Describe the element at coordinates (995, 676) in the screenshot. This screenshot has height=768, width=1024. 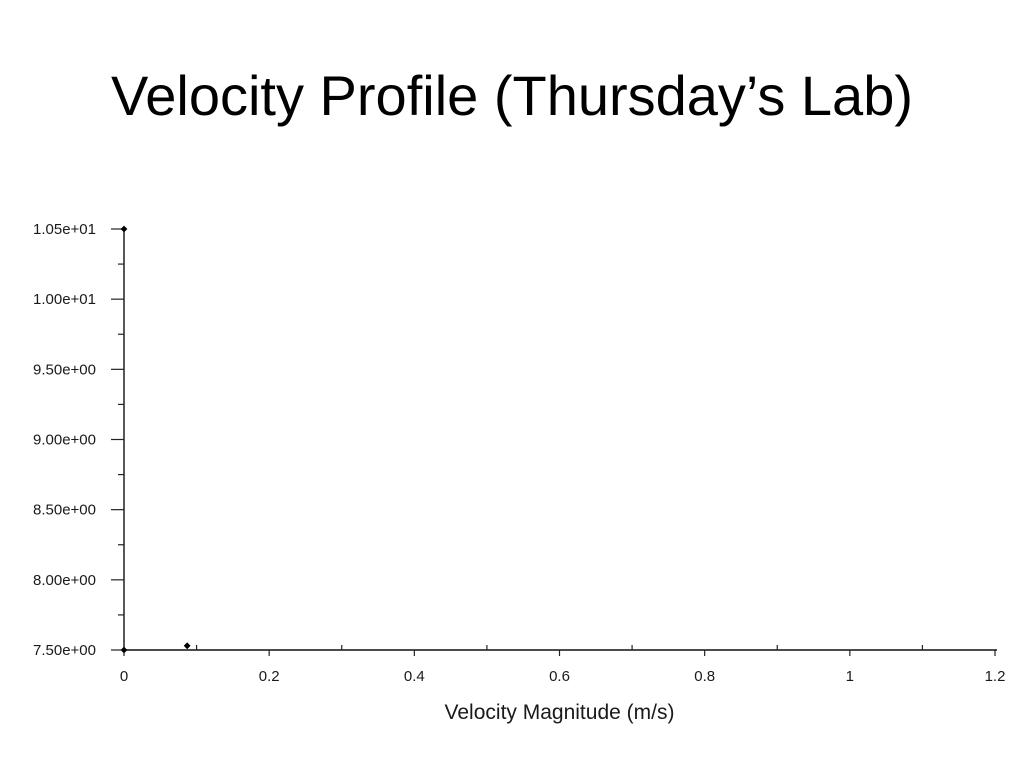
I see `x-tick-label: 1.2` at that location.